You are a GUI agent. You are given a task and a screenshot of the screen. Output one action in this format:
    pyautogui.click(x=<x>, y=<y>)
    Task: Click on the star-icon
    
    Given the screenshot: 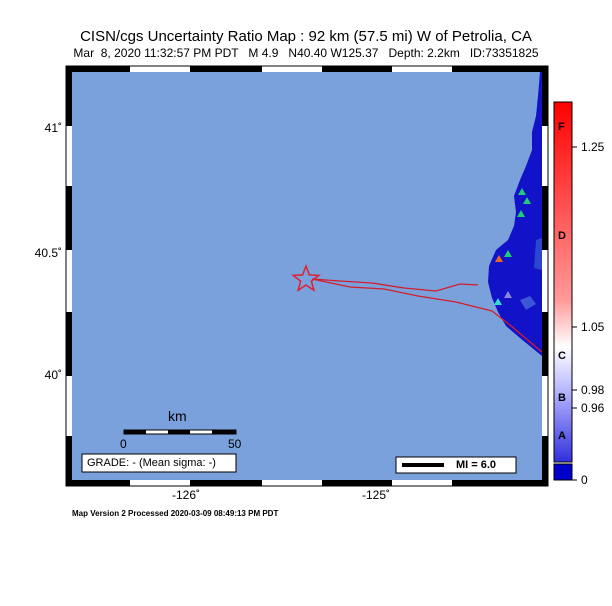 What is the action you would take?
    pyautogui.click(x=306, y=278)
    